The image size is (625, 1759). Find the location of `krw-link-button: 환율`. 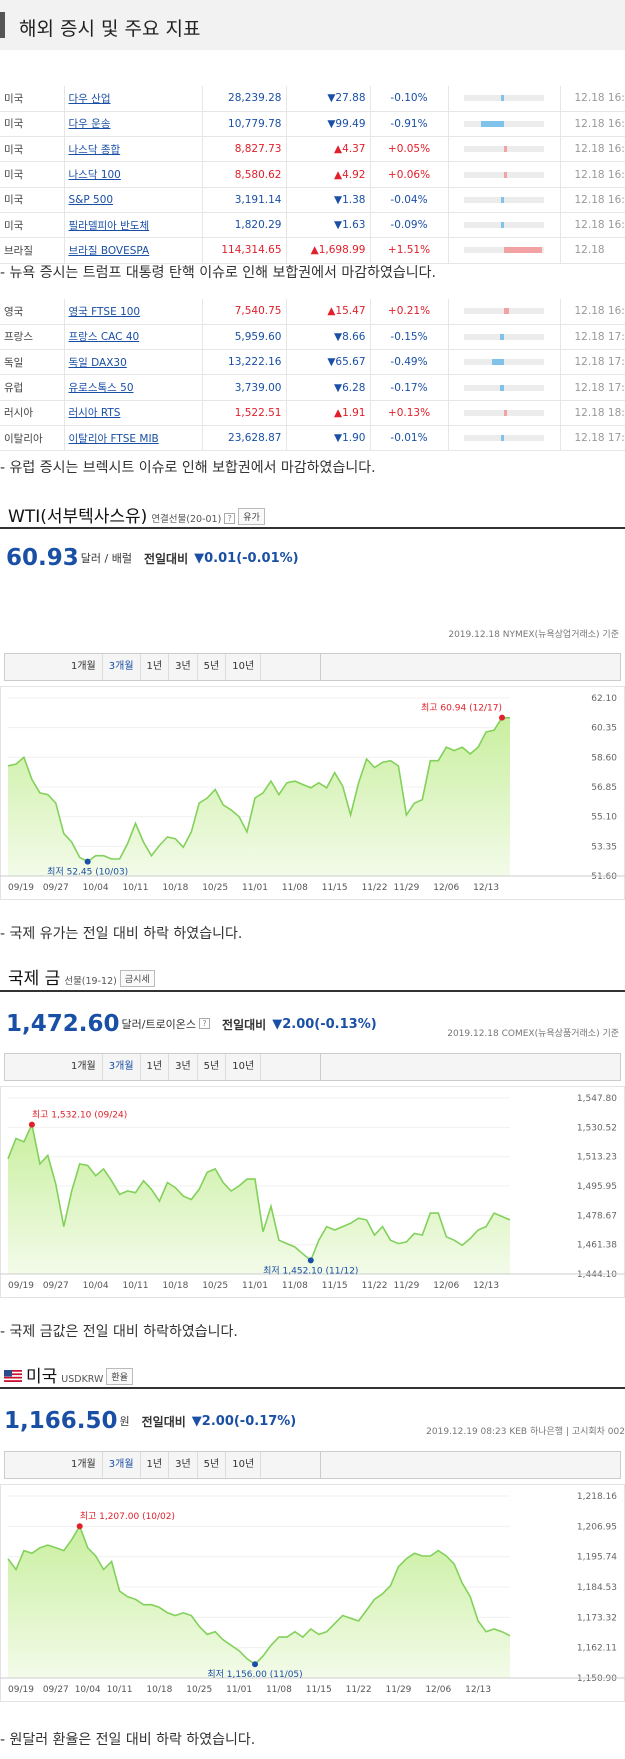

krw-link-button: 환율 is located at coordinates (119, 1376).